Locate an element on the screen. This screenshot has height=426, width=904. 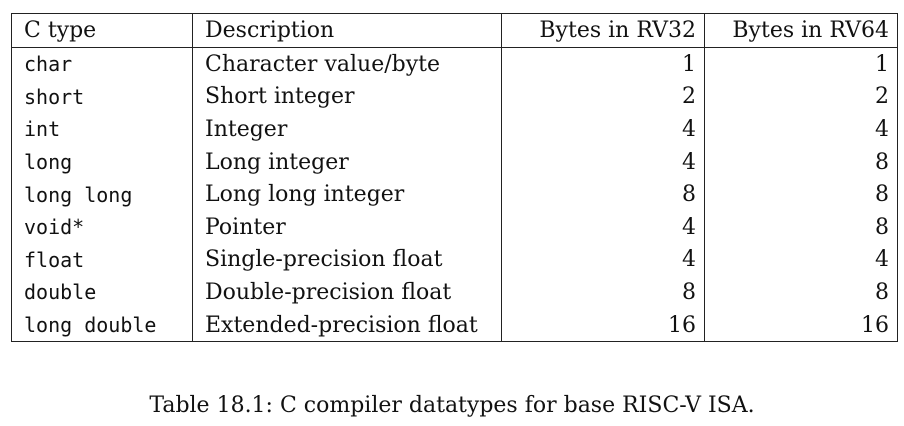
table-row: long Long integer 4 8 is located at coordinates (455, 162).